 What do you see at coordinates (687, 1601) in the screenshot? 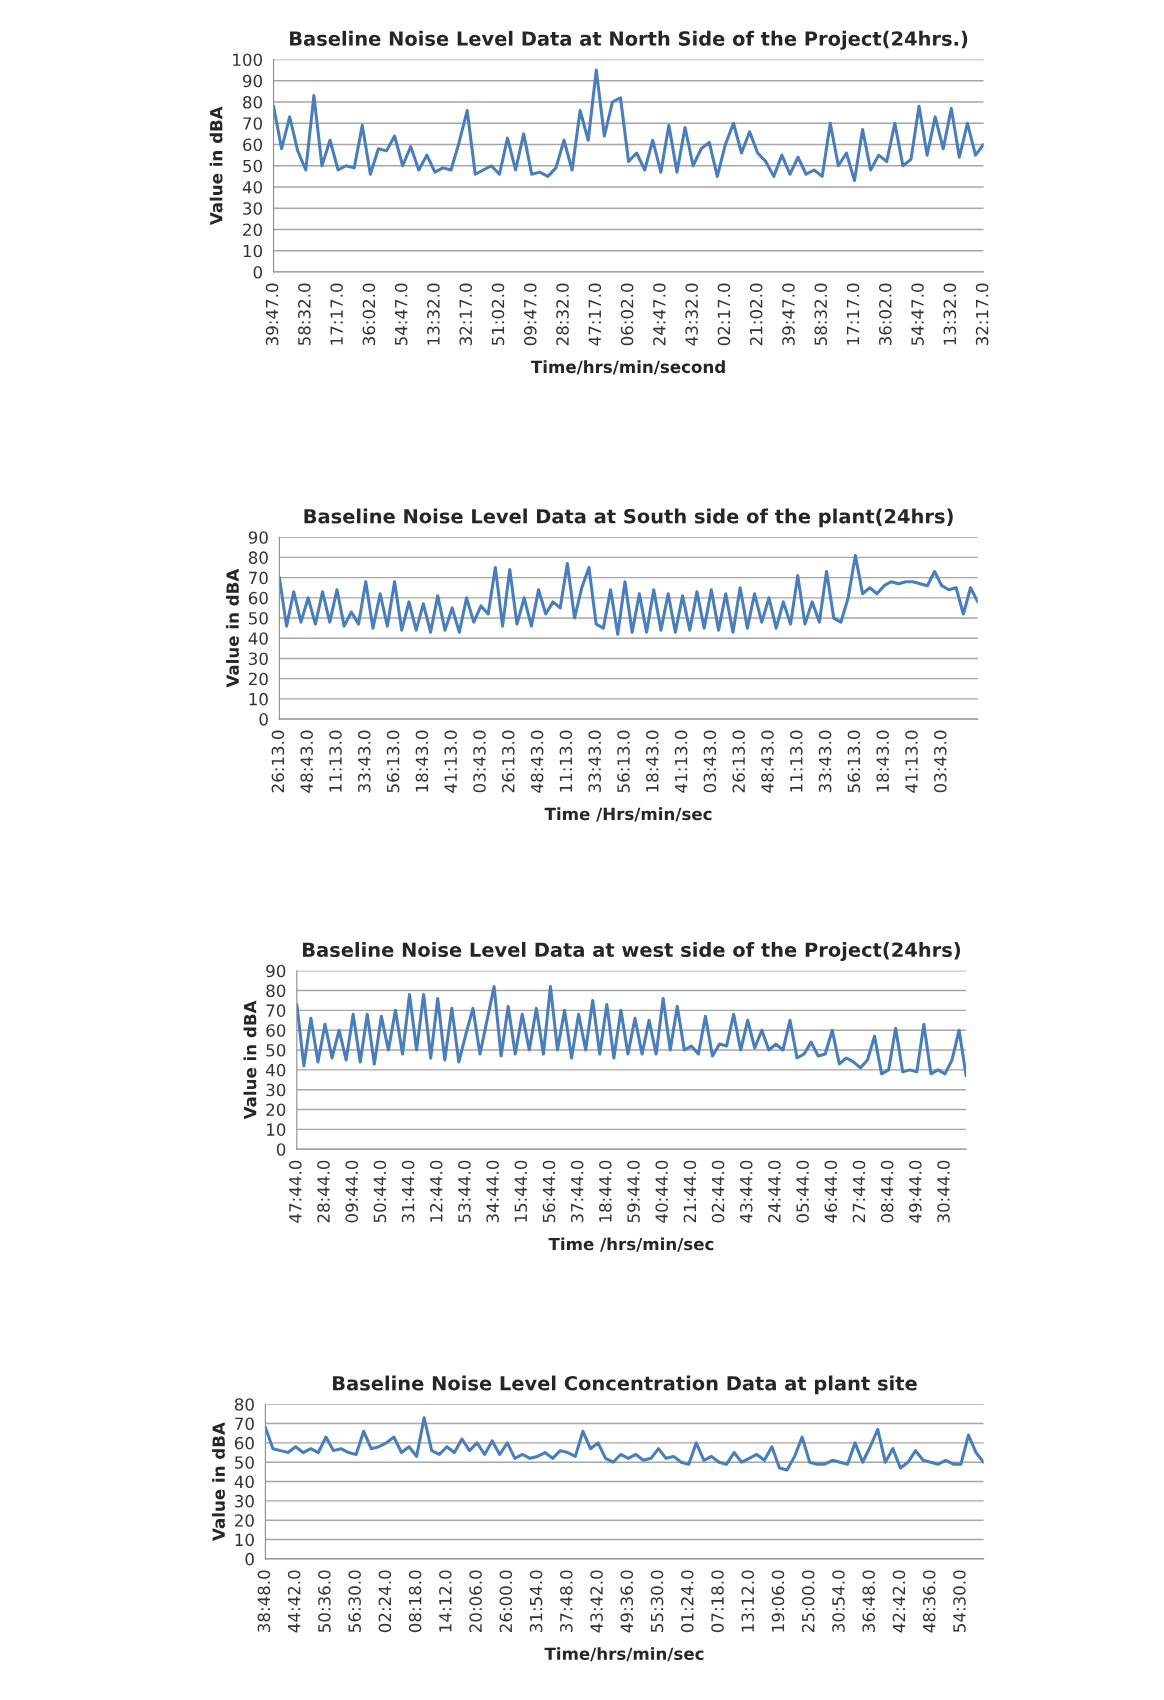
I see `x-tick-label: 01:24.0` at bounding box center [687, 1601].